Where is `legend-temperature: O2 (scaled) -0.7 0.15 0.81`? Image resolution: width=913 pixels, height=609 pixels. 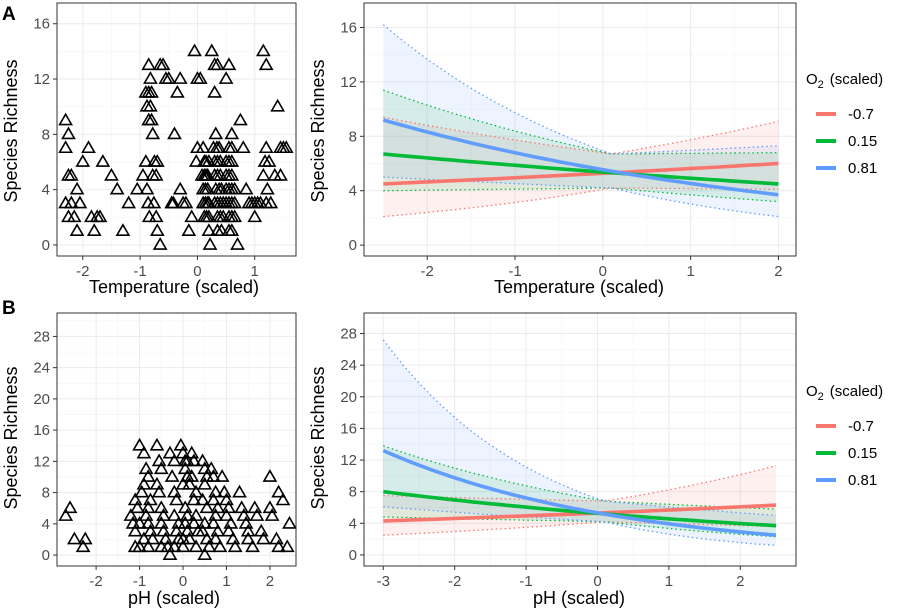 legend-temperature: O2 (scaled) -0.7 0.15 0.81 is located at coordinates (844, 124).